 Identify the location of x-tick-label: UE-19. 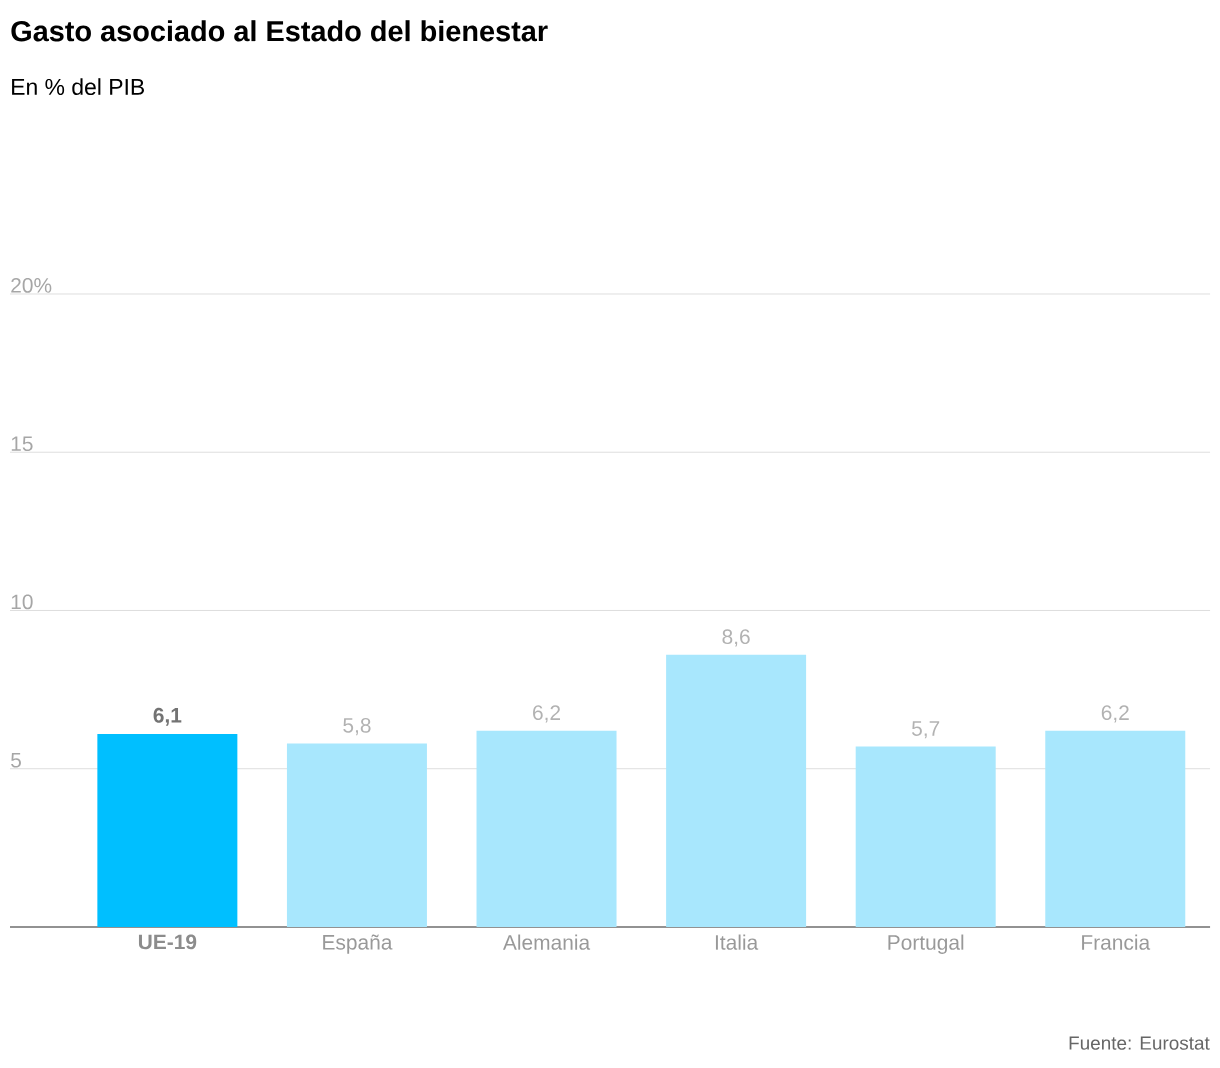
(167, 942).